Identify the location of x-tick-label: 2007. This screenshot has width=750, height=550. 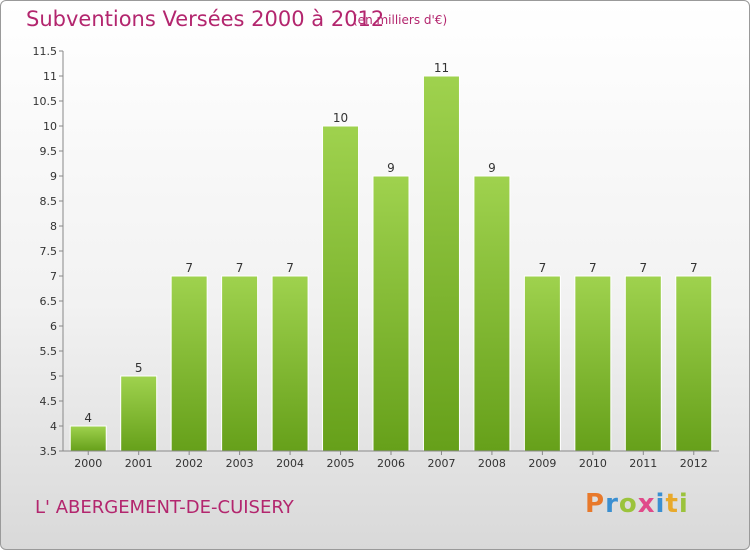
(441, 463).